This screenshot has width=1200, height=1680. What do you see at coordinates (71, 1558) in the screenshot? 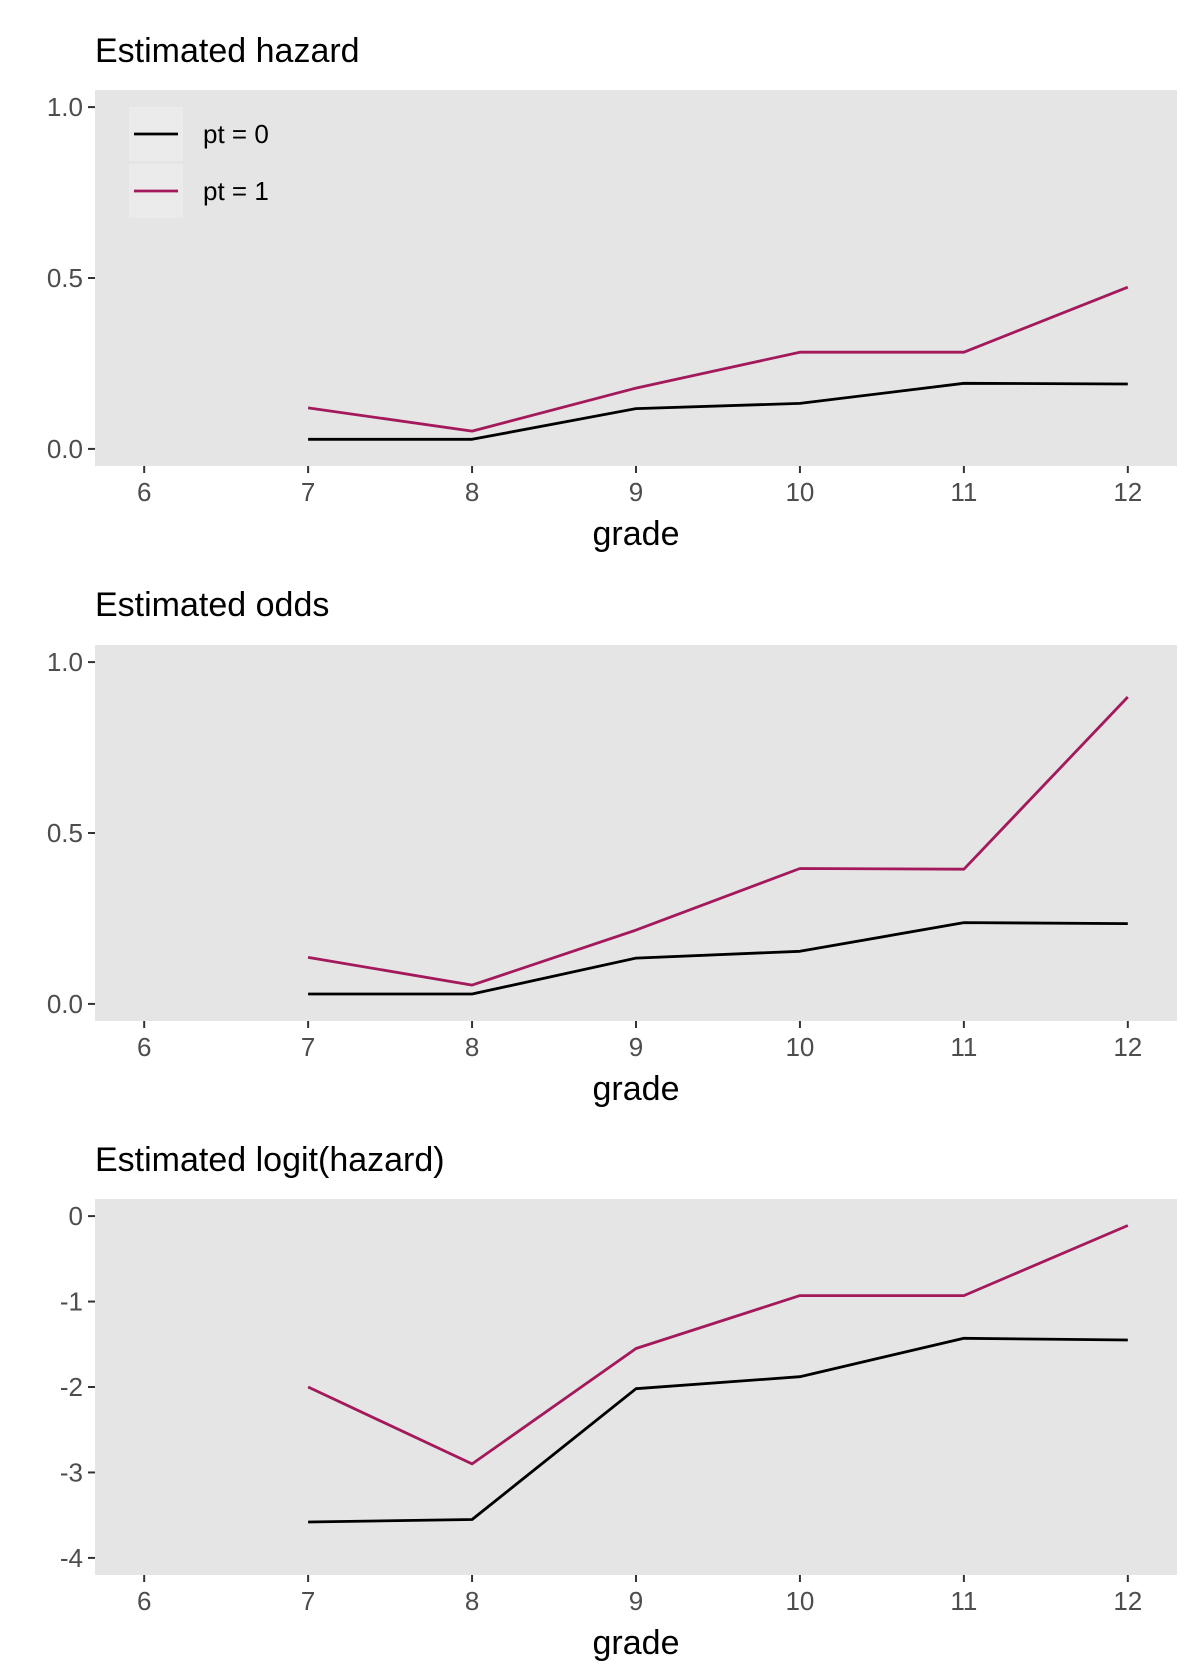
I see `y-tick-label: -4` at bounding box center [71, 1558].